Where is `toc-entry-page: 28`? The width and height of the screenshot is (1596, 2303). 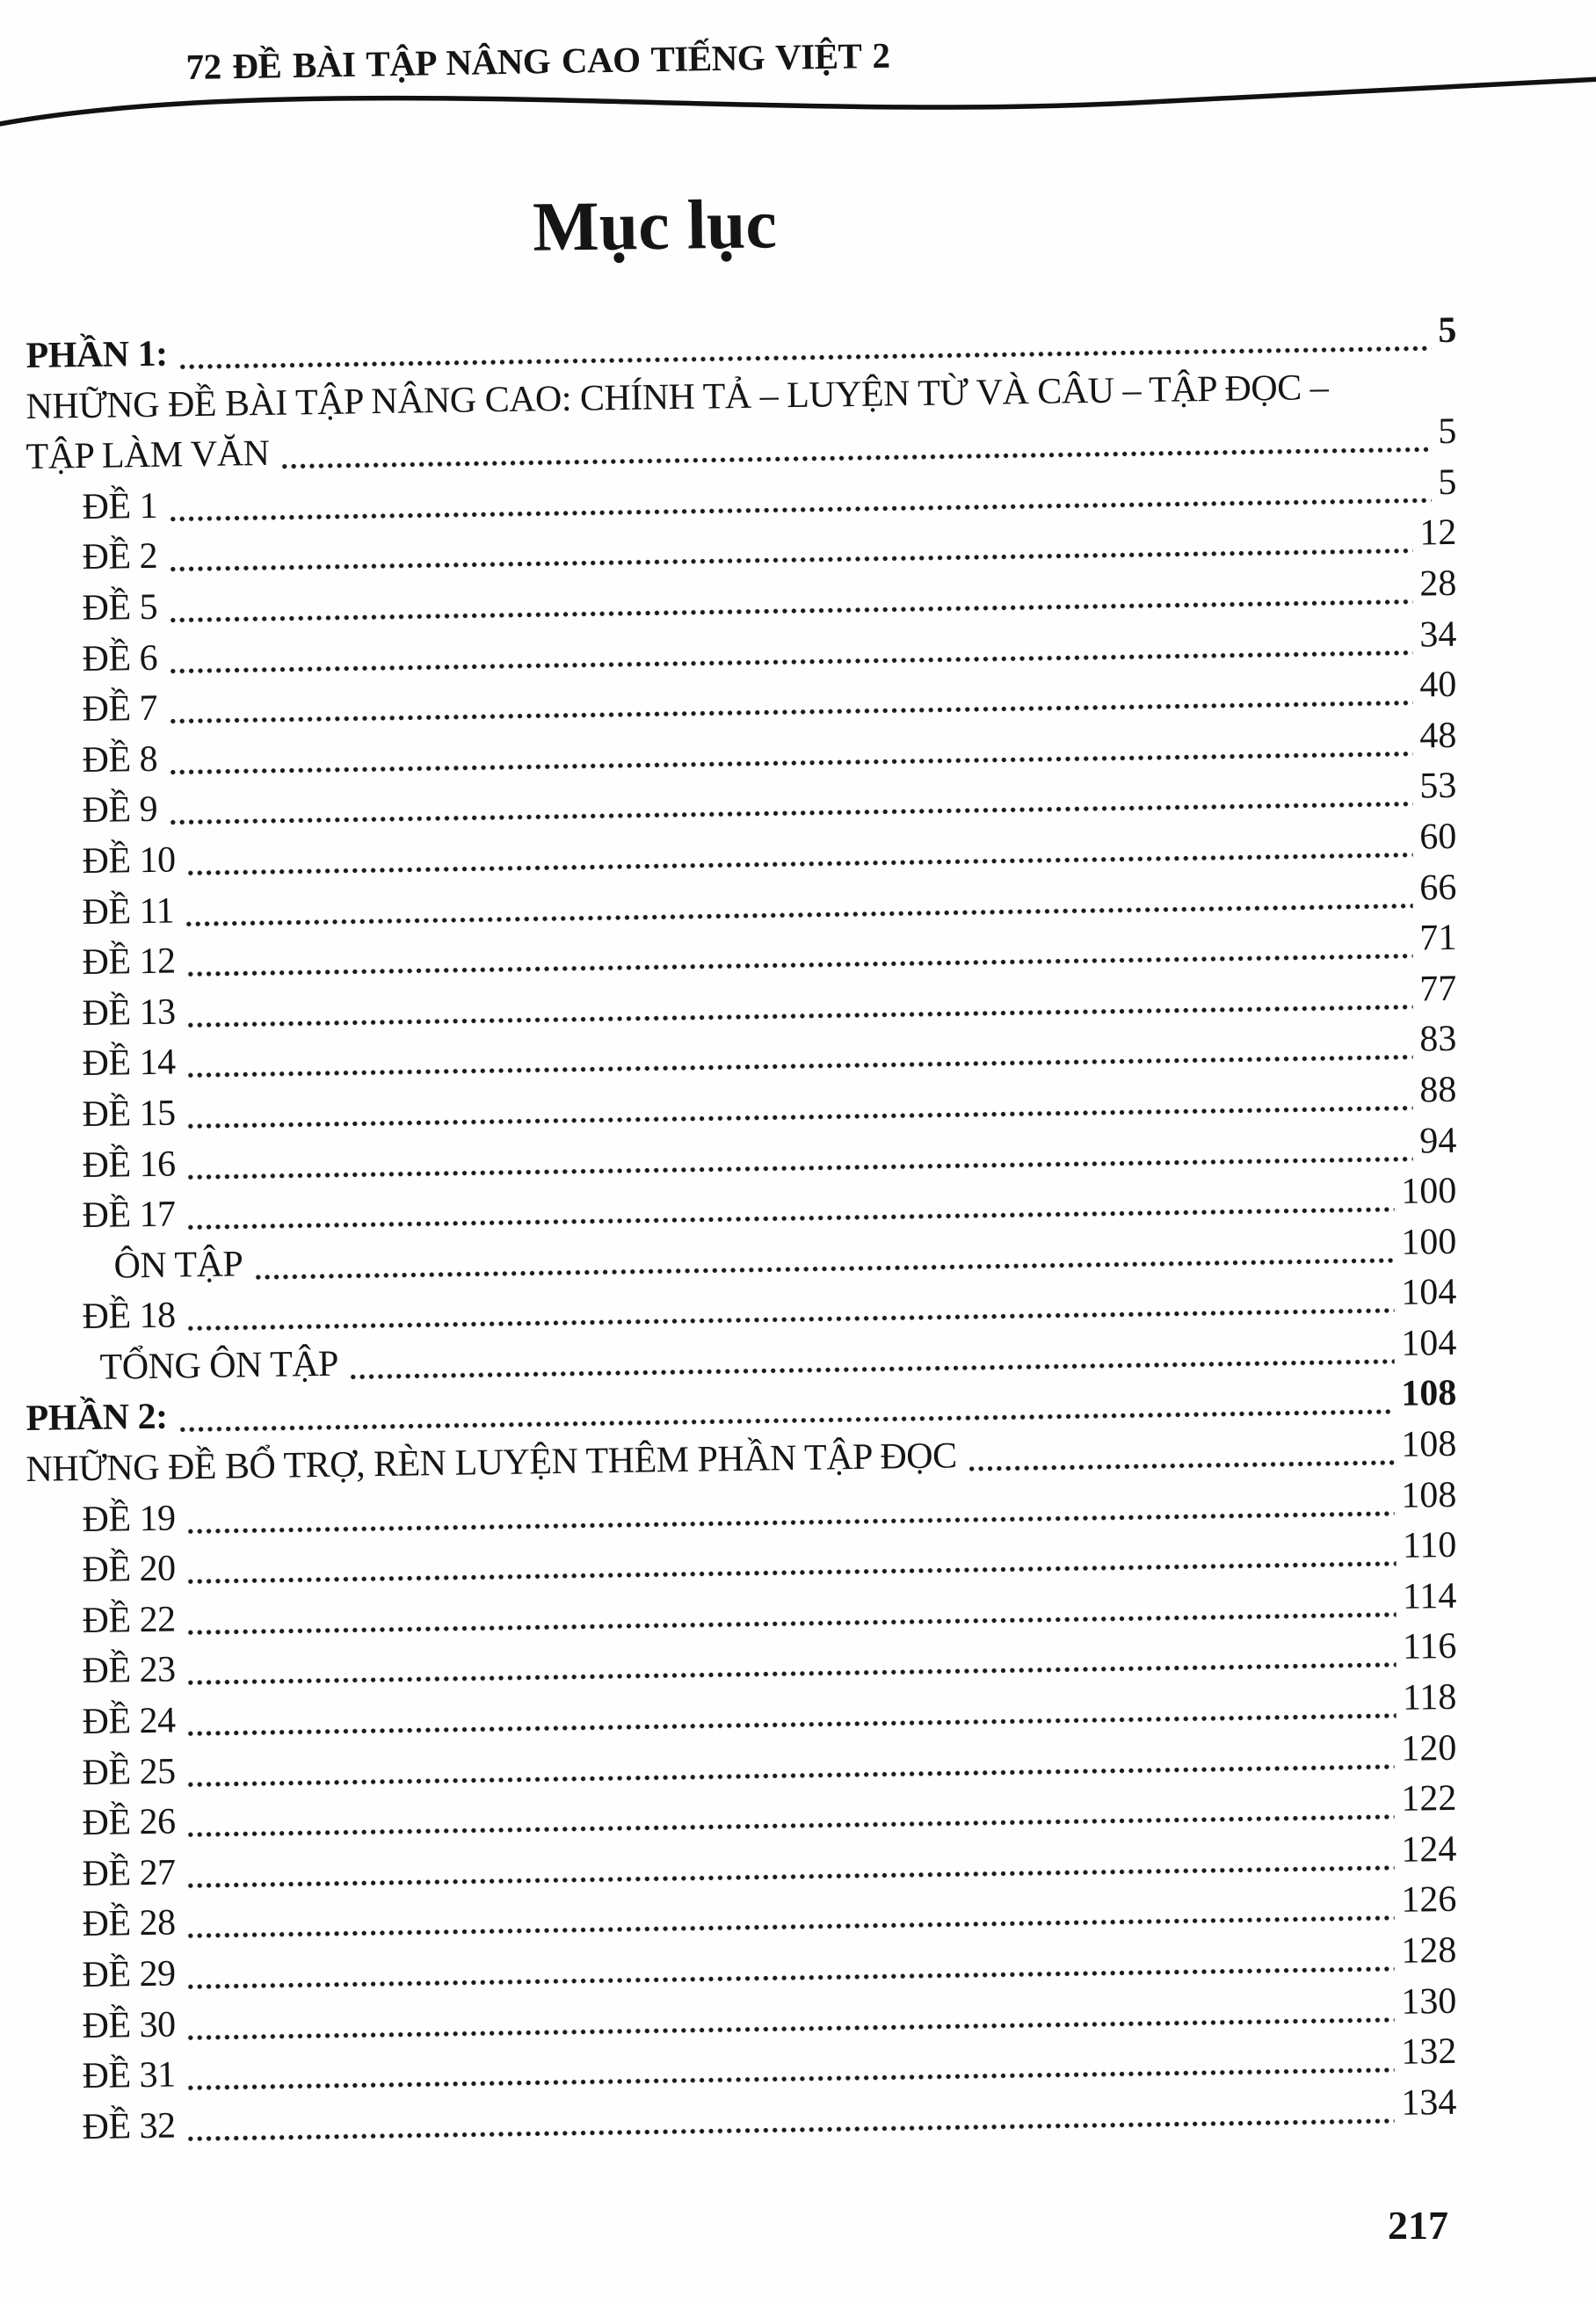 toc-entry-page: 28 is located at coordinates (1438, 584).